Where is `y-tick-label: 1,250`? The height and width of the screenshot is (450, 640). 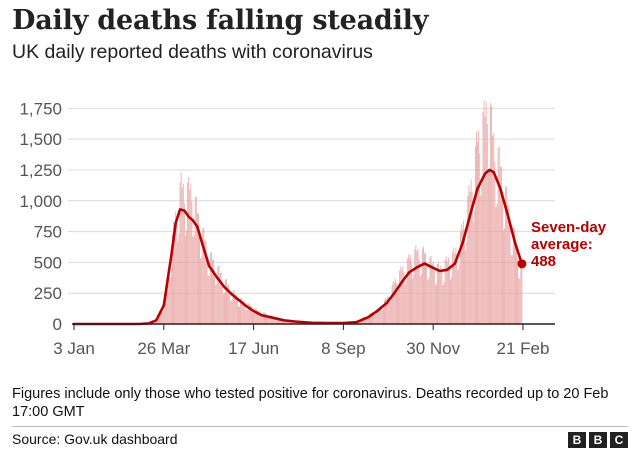 y-tick-label: 1,250 is located at coordinates (40, 170).